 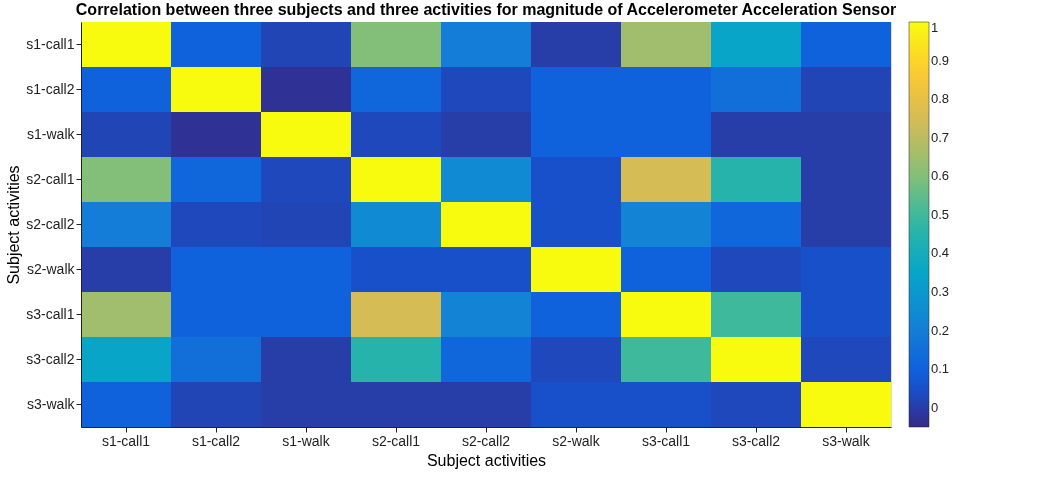 I want to click on x-tick-label: s3-call2, so click(x=756, y=440).